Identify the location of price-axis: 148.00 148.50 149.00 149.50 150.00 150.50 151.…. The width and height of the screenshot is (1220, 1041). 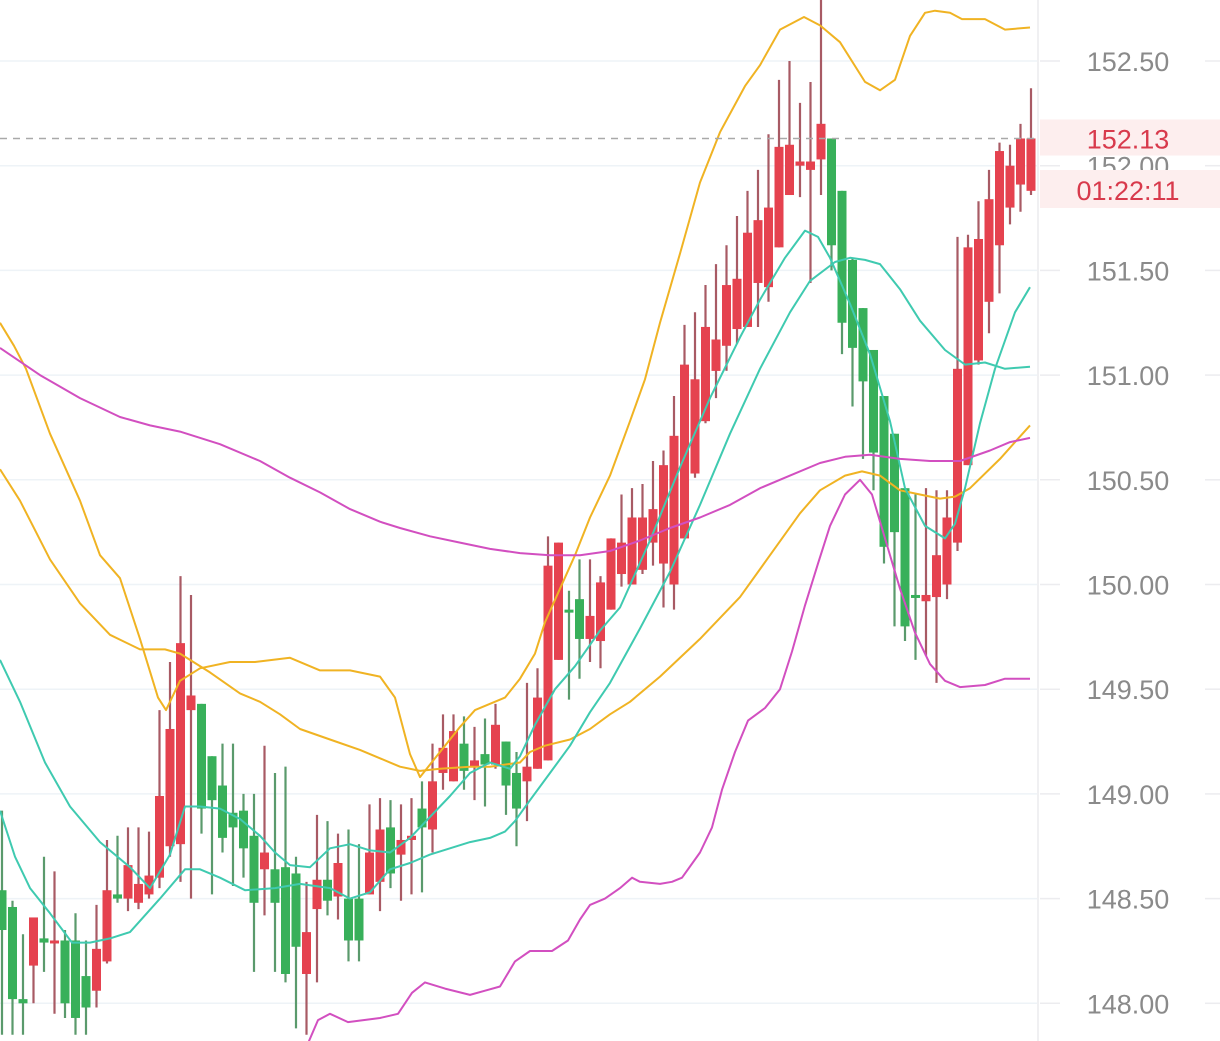
(1130, 533).